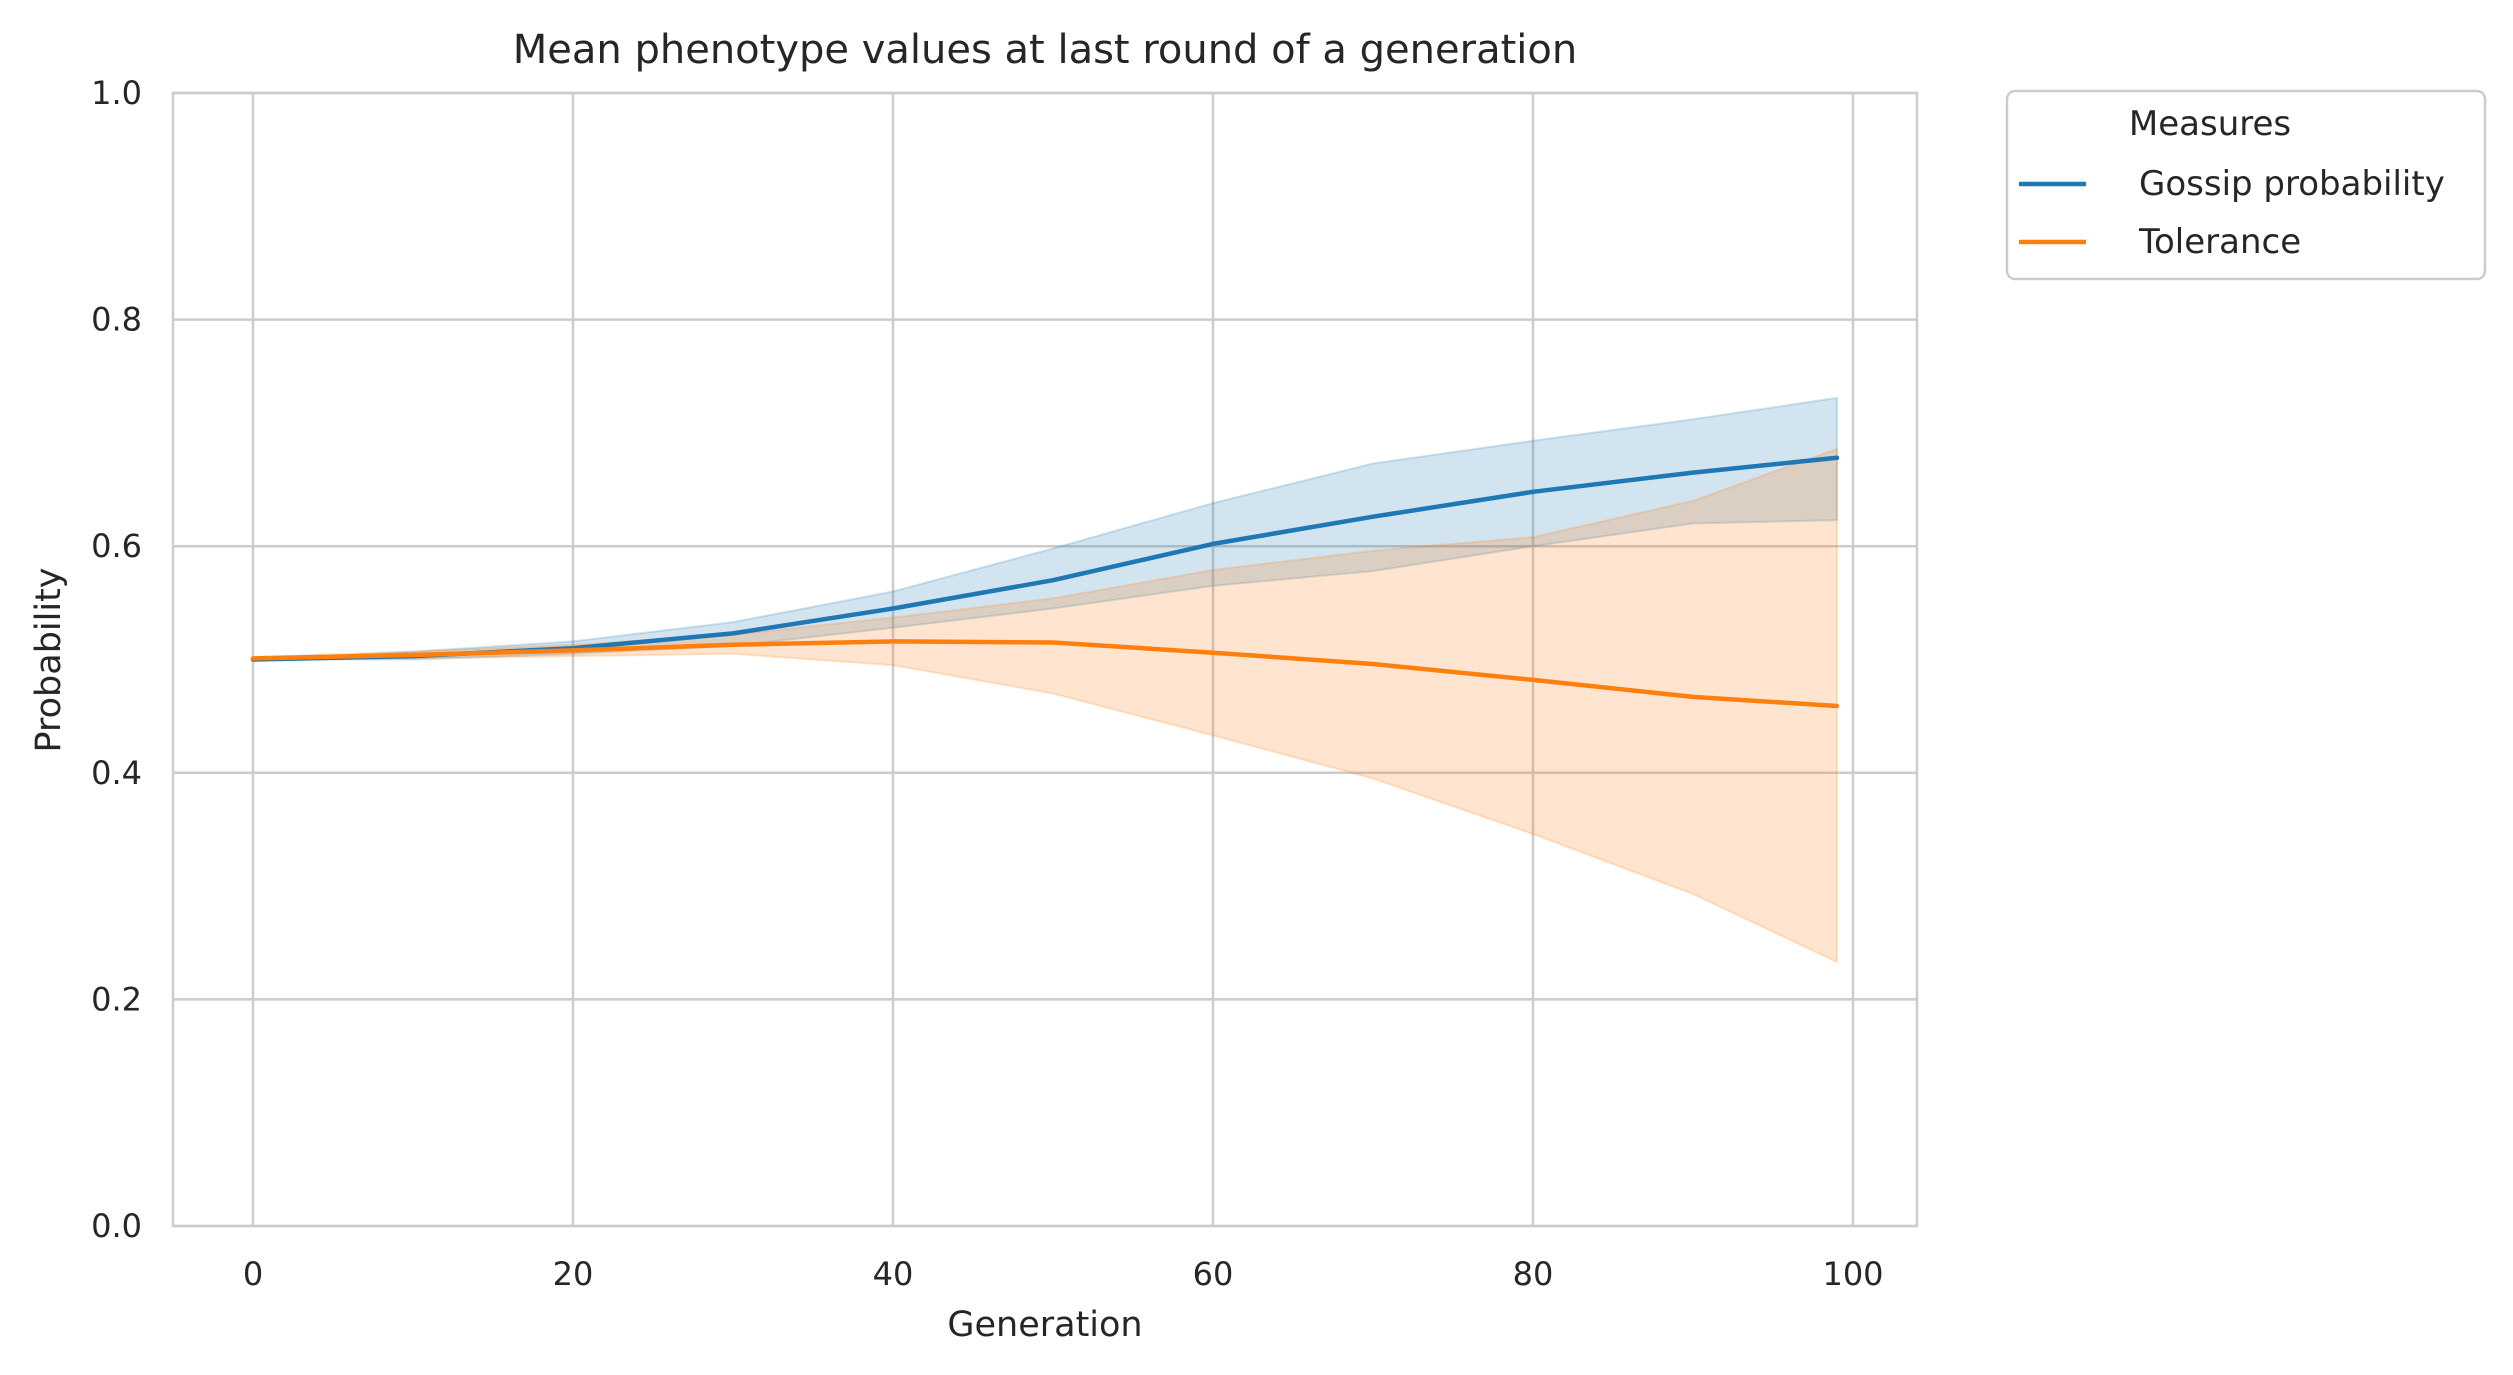 This screenshot has height=1375, width=2513. I want to click on legend-title: Measures, so click(2210, 124).